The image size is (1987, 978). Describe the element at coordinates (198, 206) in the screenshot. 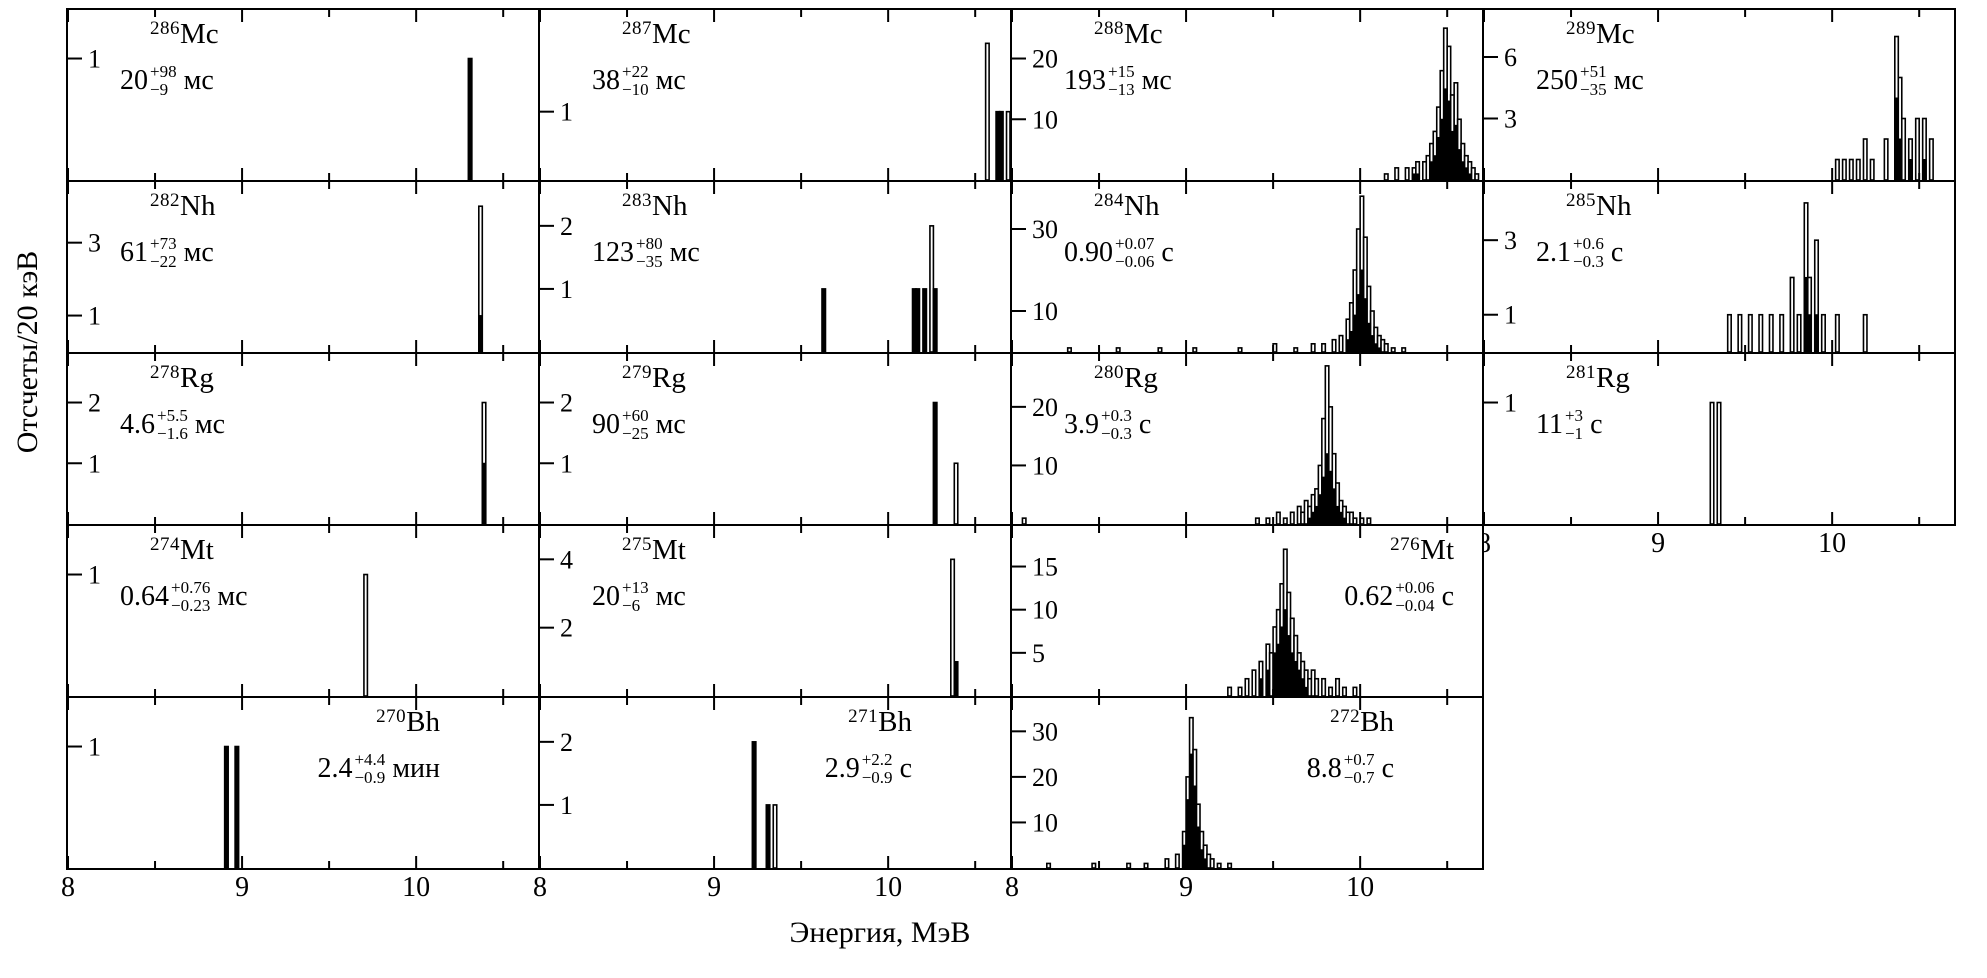

I see `isotope-element-symbol: Nh` at that location.